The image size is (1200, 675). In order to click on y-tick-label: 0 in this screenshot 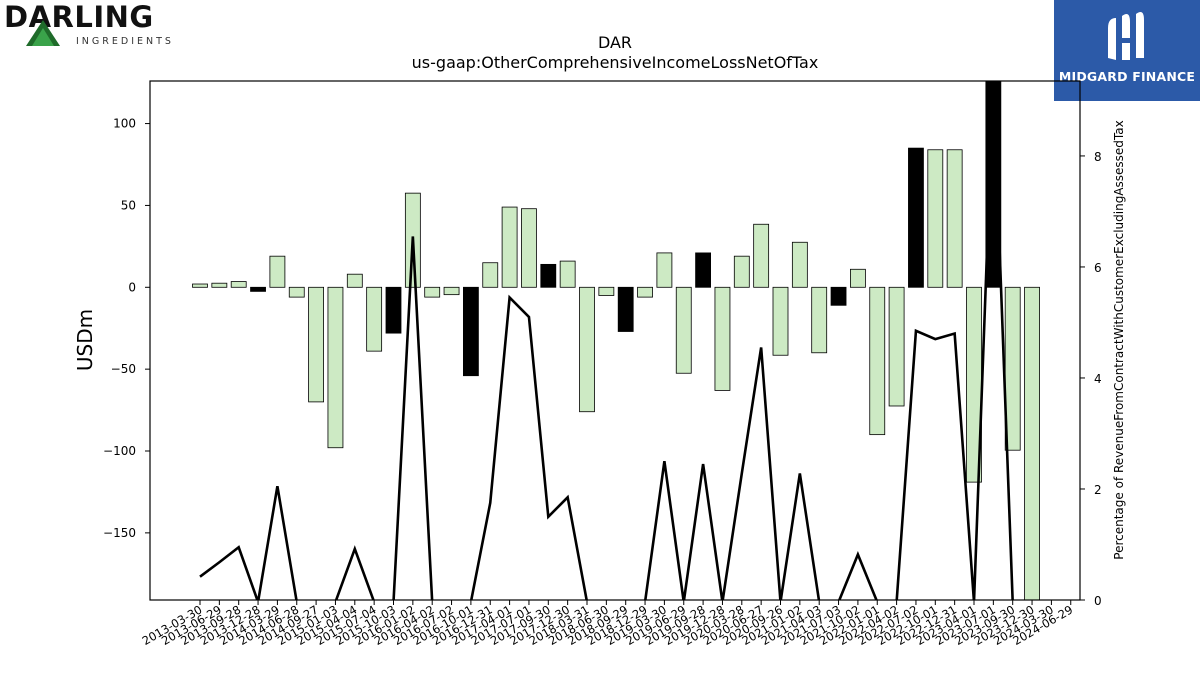, I will do `click(132, 287)`.